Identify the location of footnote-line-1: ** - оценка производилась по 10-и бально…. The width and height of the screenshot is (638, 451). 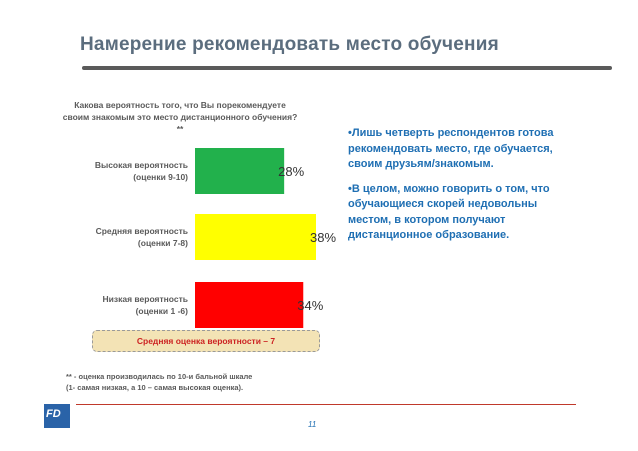
(159, 376).